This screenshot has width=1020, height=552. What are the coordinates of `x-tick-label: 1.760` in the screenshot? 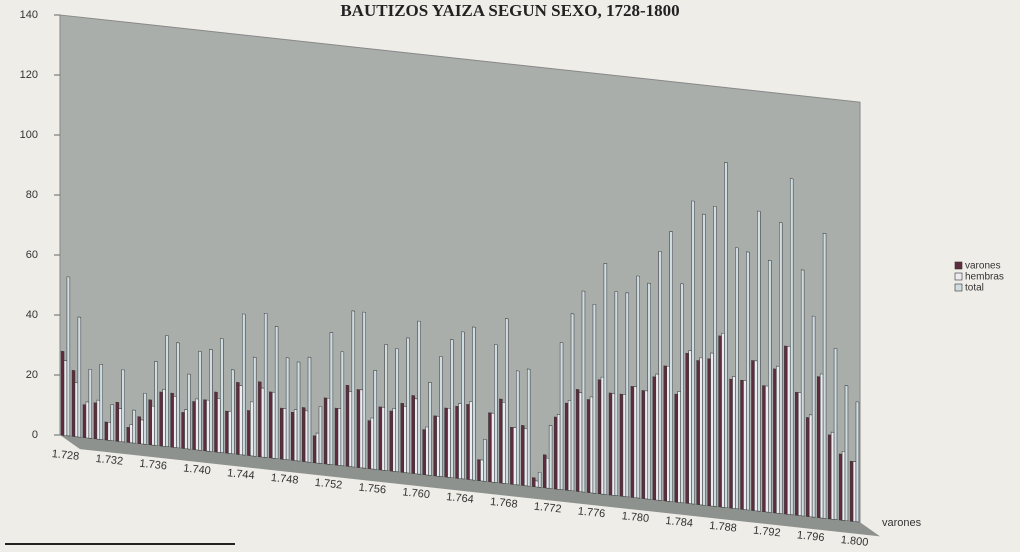 It's located at (416, 493).